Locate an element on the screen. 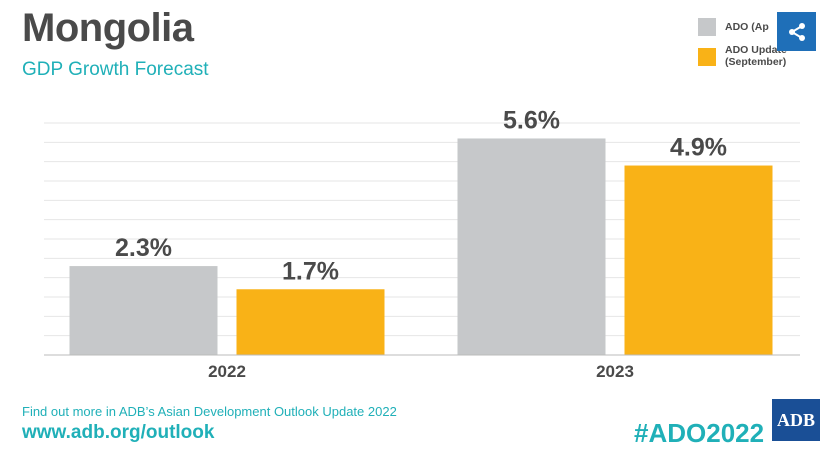 The image size is (825, 453). x-tick-label: 2022 is located at coordinates (227, 371).